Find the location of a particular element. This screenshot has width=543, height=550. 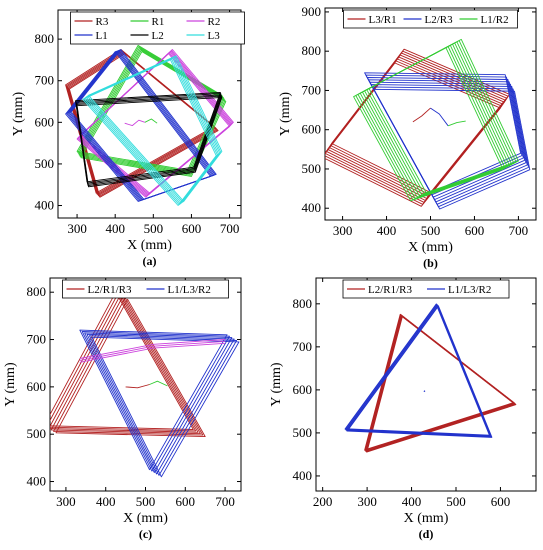

y-tick-label: 900 is located at coordinates (312, 11).